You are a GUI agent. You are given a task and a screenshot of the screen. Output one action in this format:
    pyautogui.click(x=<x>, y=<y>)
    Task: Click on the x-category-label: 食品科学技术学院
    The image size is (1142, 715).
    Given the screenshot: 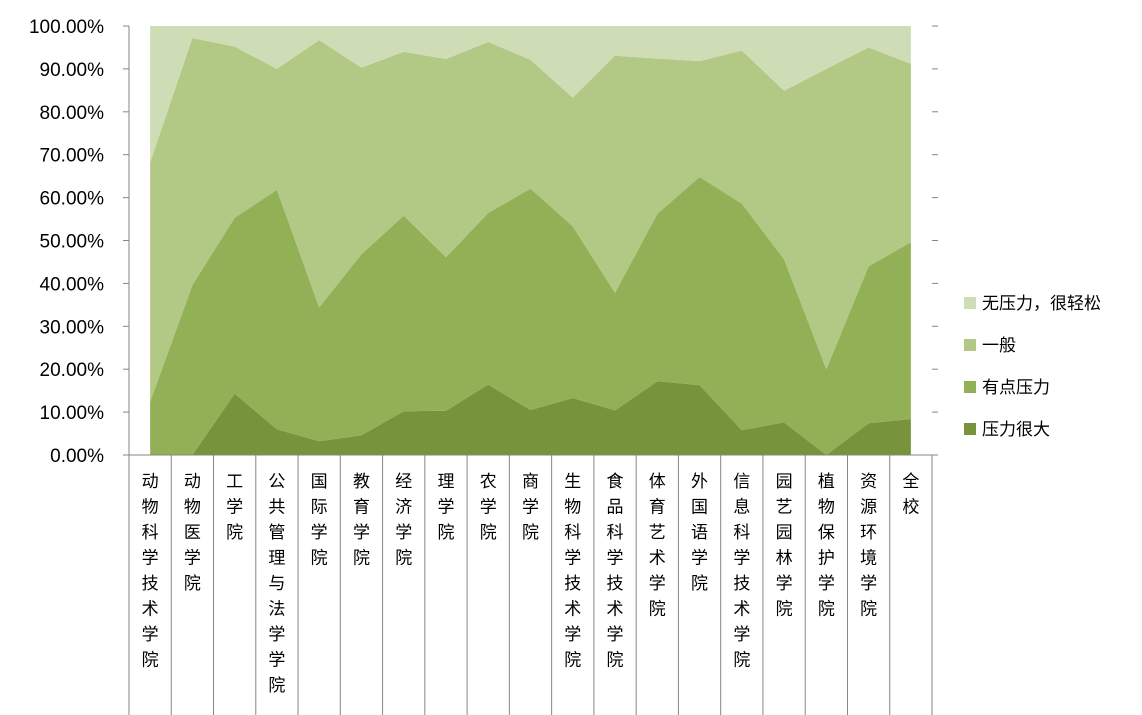 What is the action you would take?
    pyautogui.click(x=615, y=571)
    